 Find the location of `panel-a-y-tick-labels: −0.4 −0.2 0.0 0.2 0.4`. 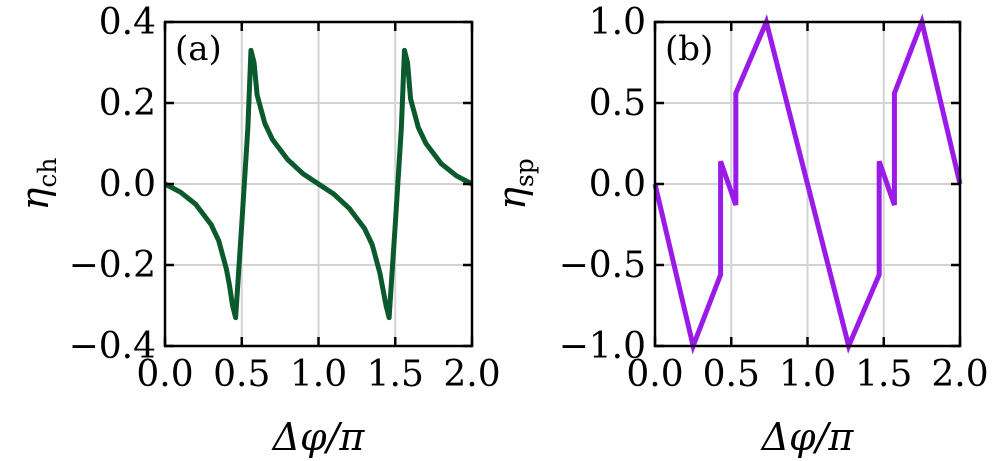

panel-a-y-tick-labels: −0.4 −0.2 0.0 0.2 0.4 is located at coordinates (112, 184).